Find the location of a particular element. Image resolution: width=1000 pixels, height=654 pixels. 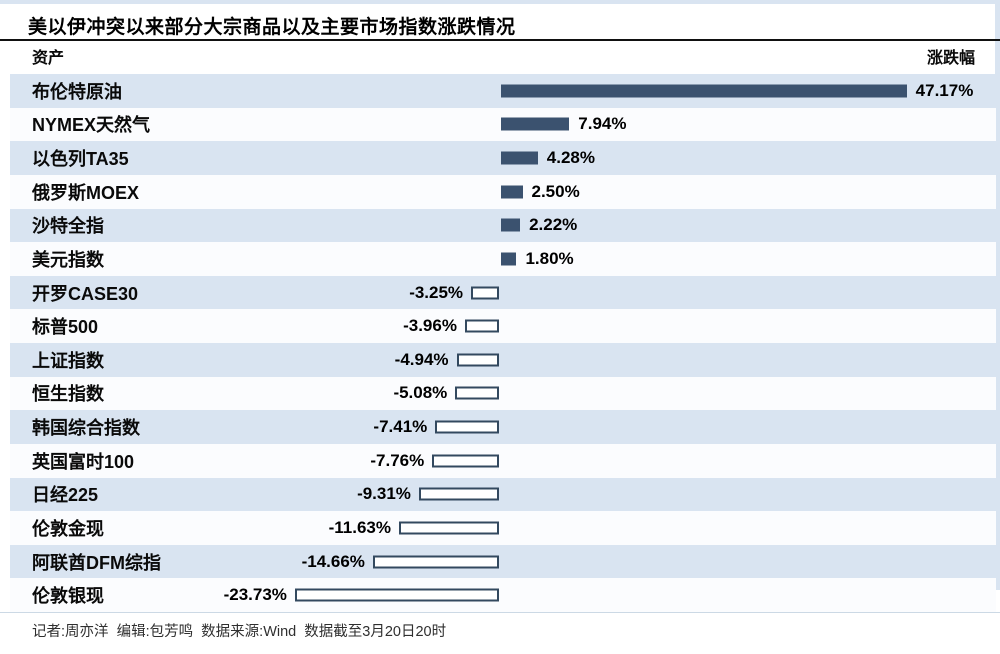

asset-label: 韩国综合指数 is located at coordinates (86, 428).